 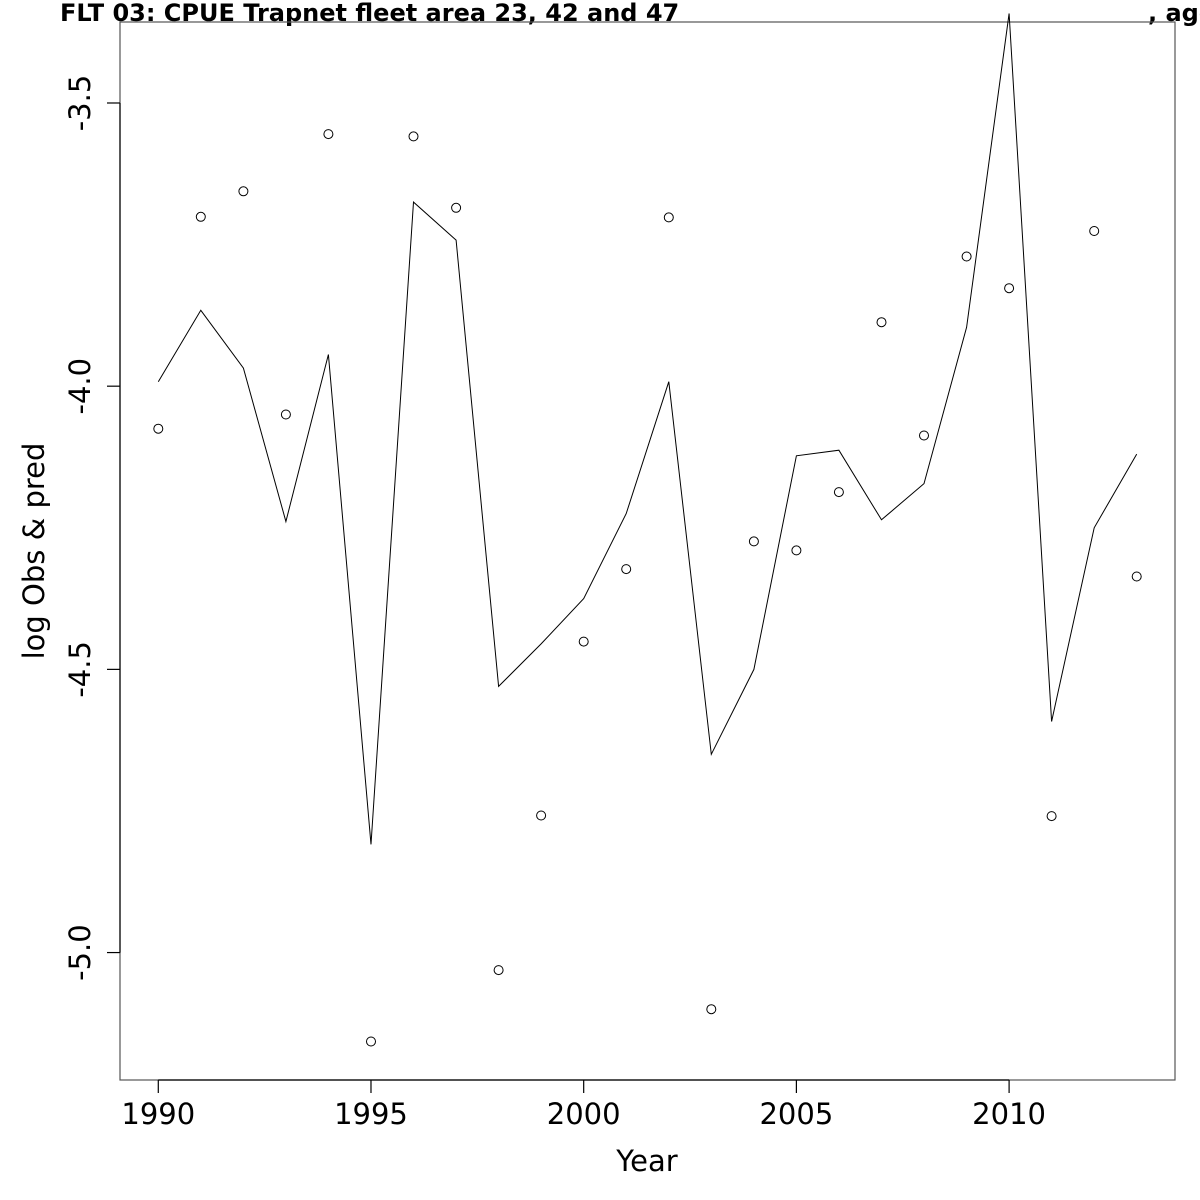 What do you see at coordinates (80, 952) in the screenshot?
I see `y-tick-label: -5.0` at bounding box center [80, 952].